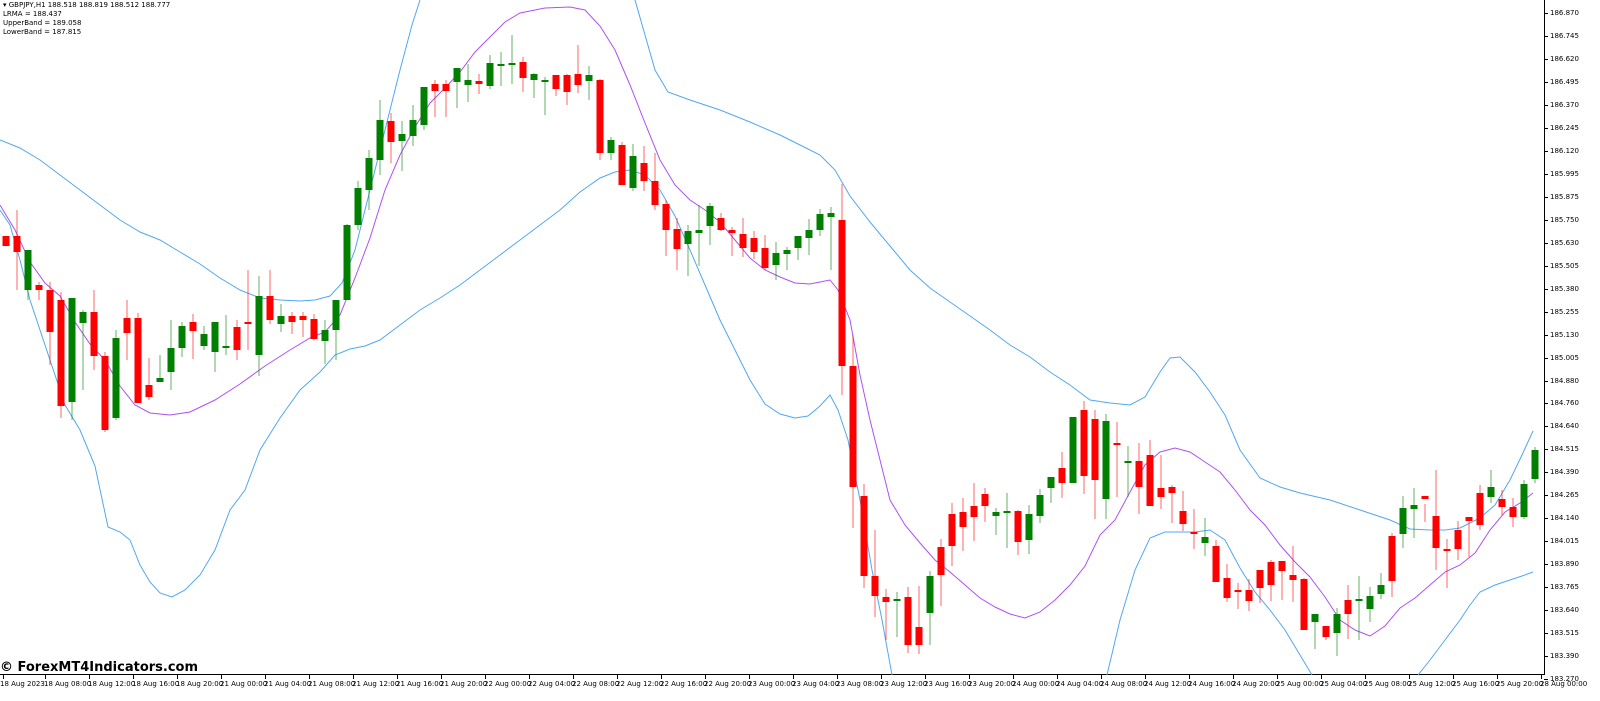  Describe the element at coordinates (332, 684) in the screenshot. I see `time-label: 21 Aug 08:00` at that location.